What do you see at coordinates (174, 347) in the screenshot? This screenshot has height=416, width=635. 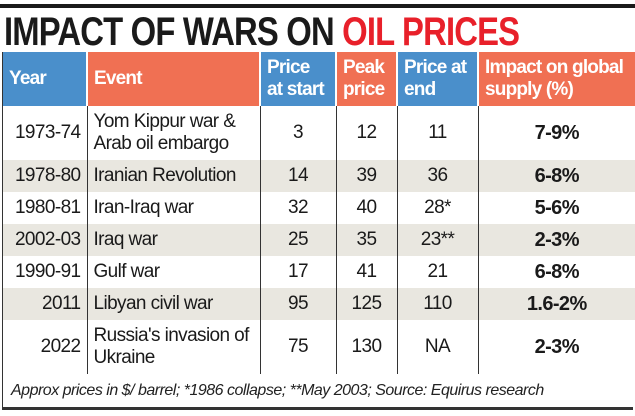 I see `cell-event: Russia's invasion of Ukraine` at bounding box center [174, 347].